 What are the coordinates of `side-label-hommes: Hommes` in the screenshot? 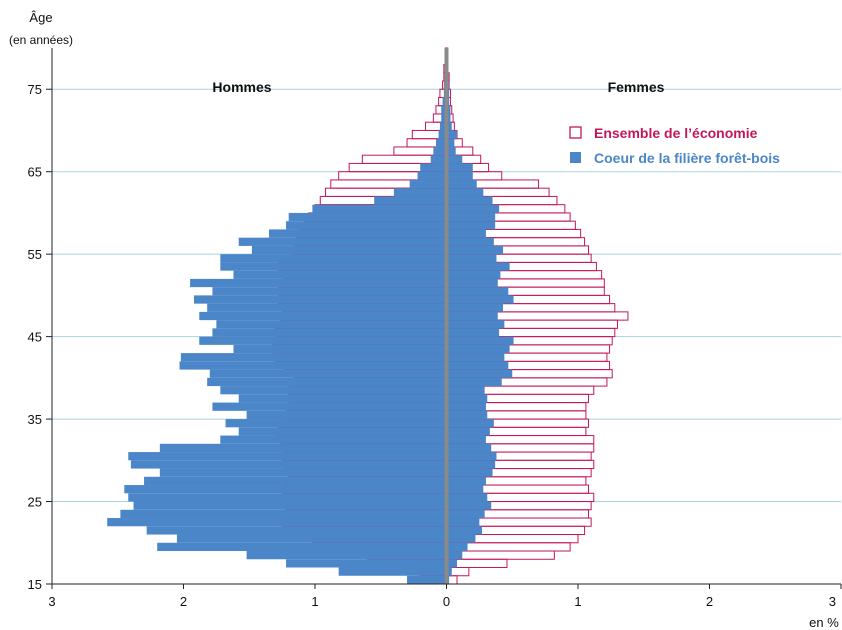 It's located at (241, 87).